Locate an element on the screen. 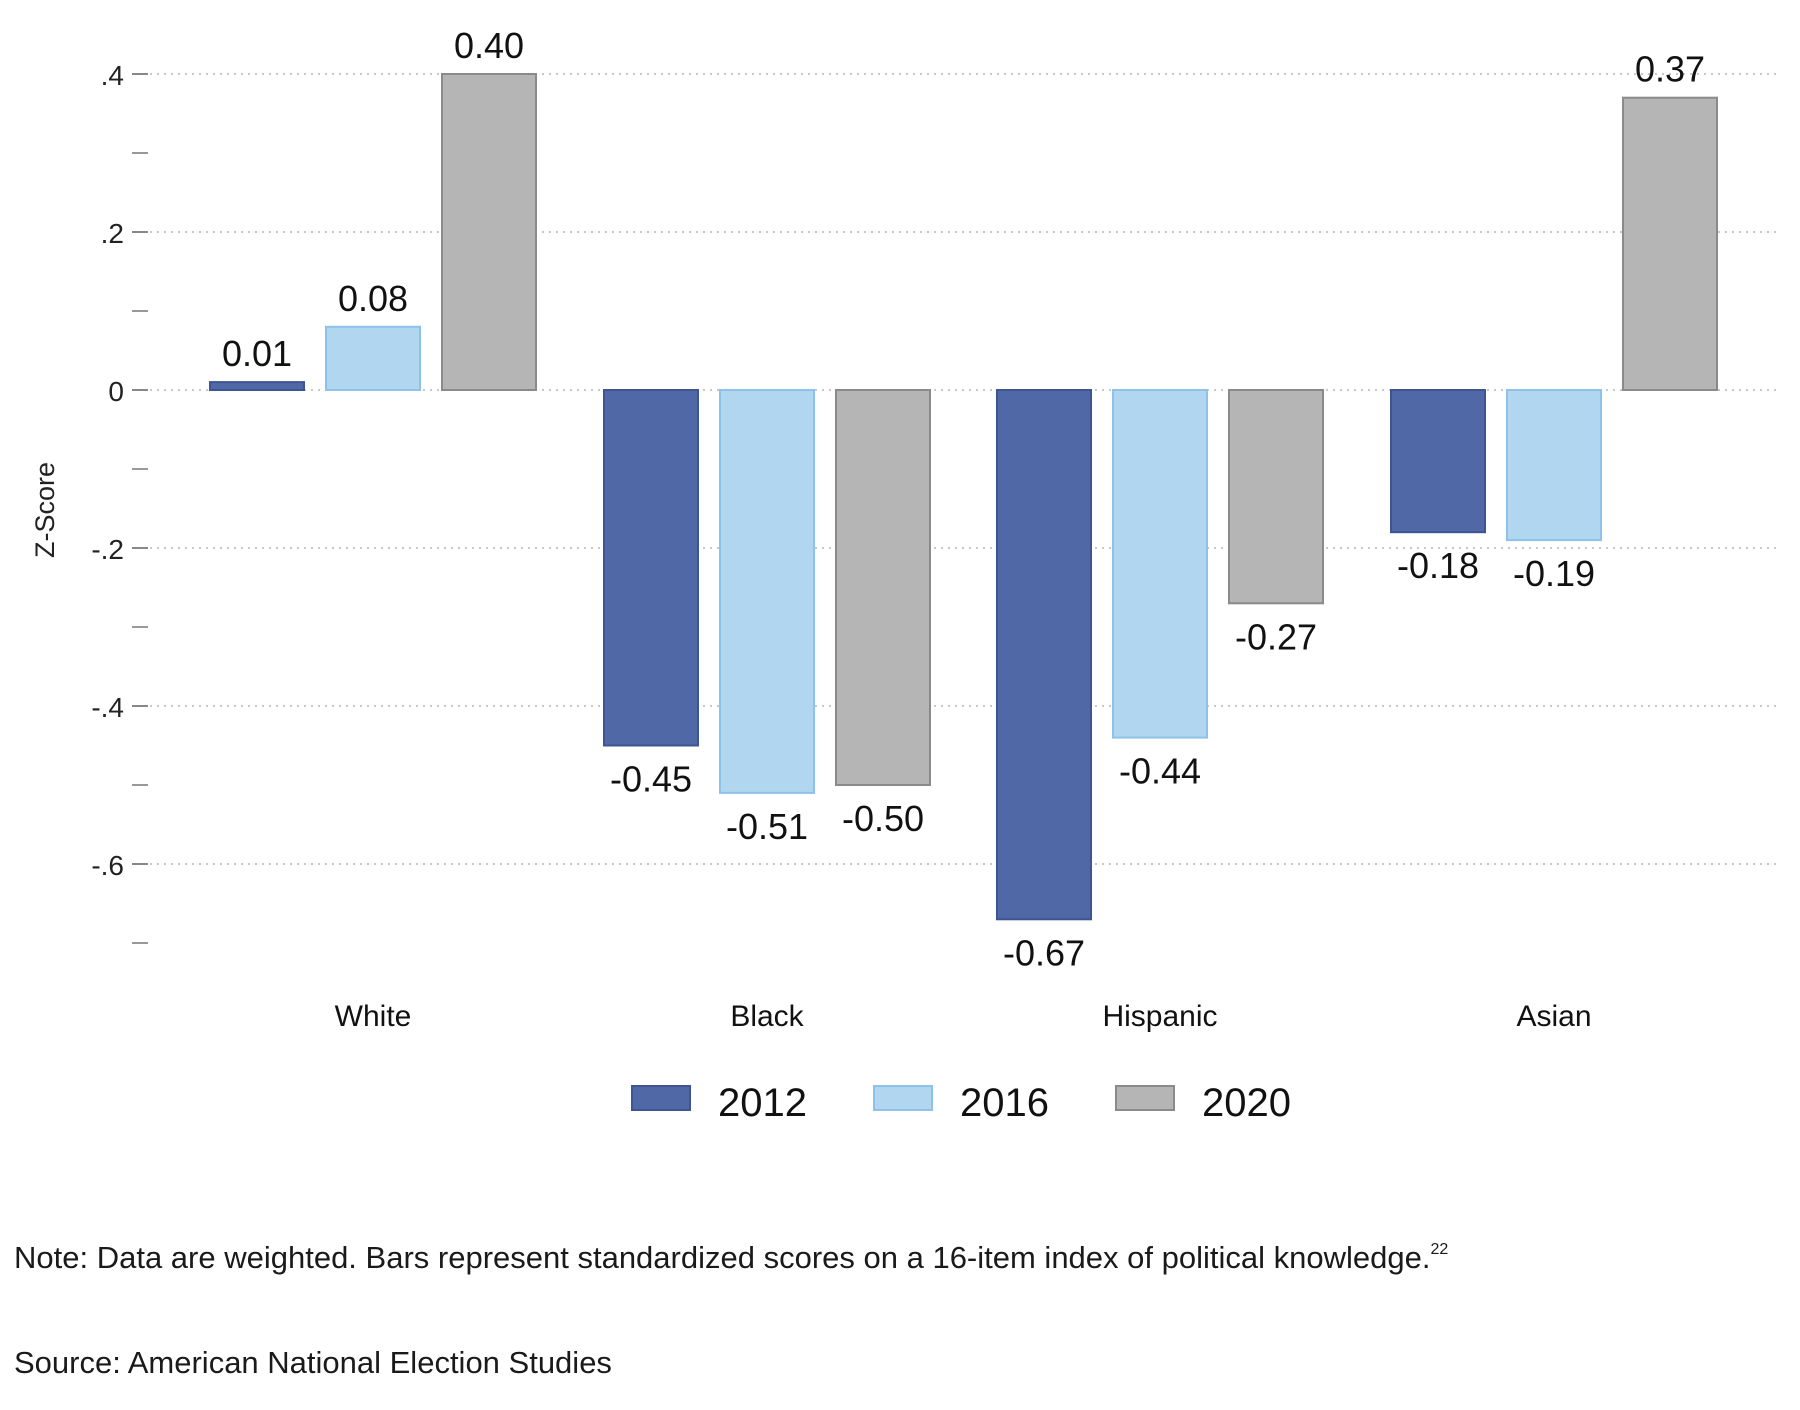 Image resolution: width=1800 pixels, height=1410 pixels. data-label: 0.01 is located at coordinates (257, 353).